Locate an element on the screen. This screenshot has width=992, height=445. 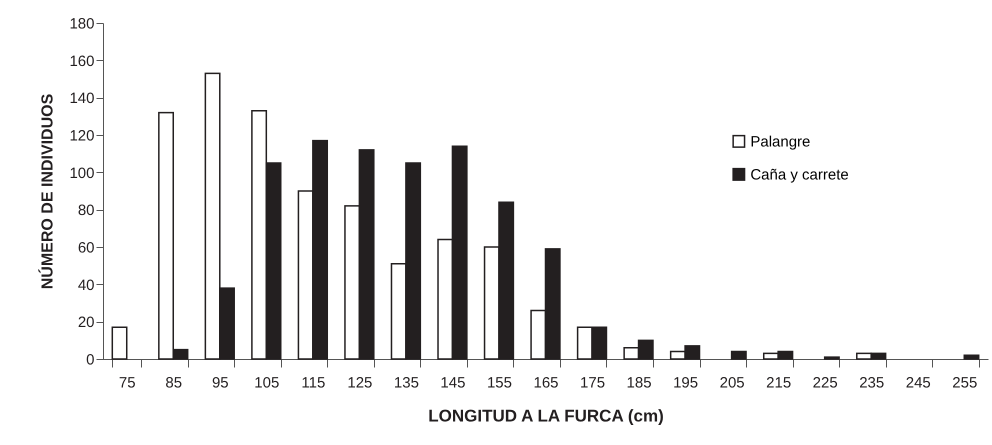
x-tick-label: 175 is located at coordinates (593, 383).